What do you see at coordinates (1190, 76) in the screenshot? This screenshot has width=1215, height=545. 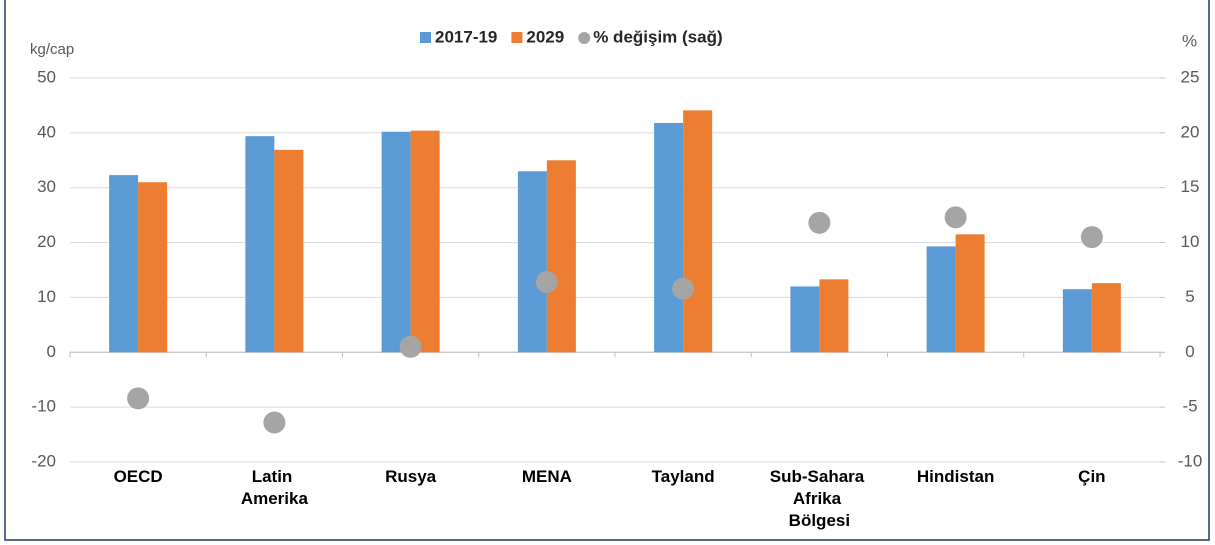 I see `y2-tick-label: 25` at bounding box center [1190, 76].